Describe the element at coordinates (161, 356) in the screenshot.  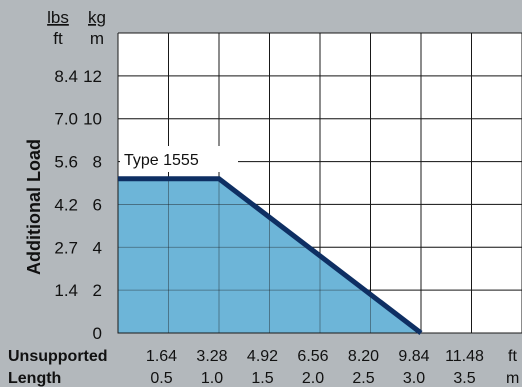
I see `x-tick-ft: 1.64` at that location.